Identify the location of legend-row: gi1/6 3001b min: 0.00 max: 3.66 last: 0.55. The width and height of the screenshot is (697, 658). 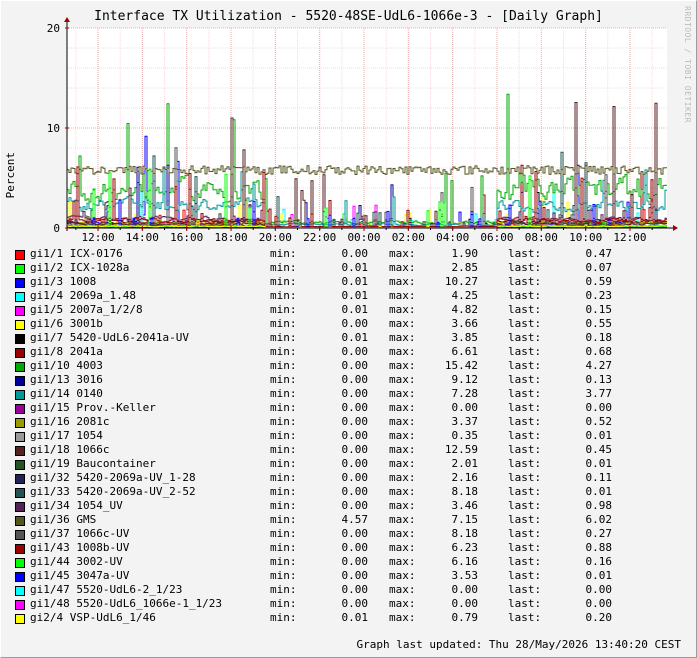
(354, 324).